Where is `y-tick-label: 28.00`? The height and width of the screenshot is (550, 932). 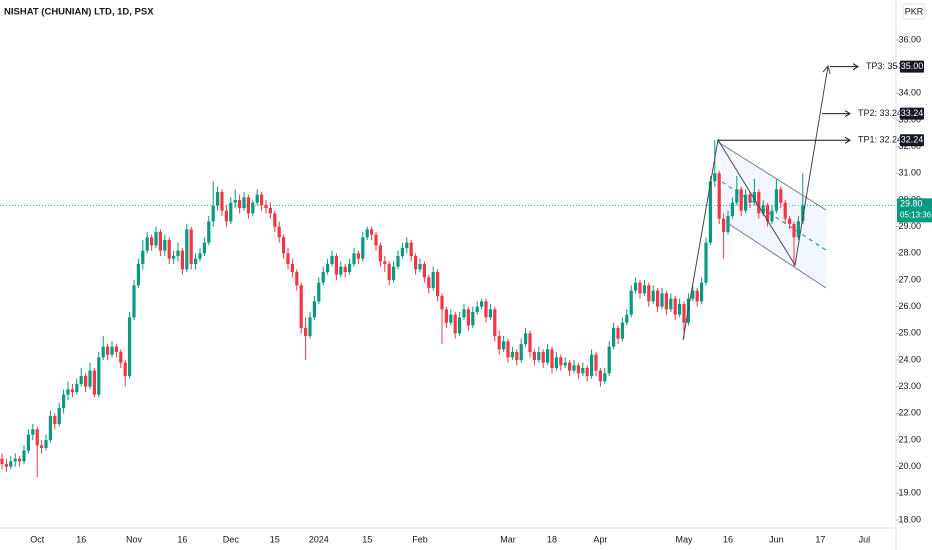 y-tick-label: 28.00 is located at coordinates (909, 253).